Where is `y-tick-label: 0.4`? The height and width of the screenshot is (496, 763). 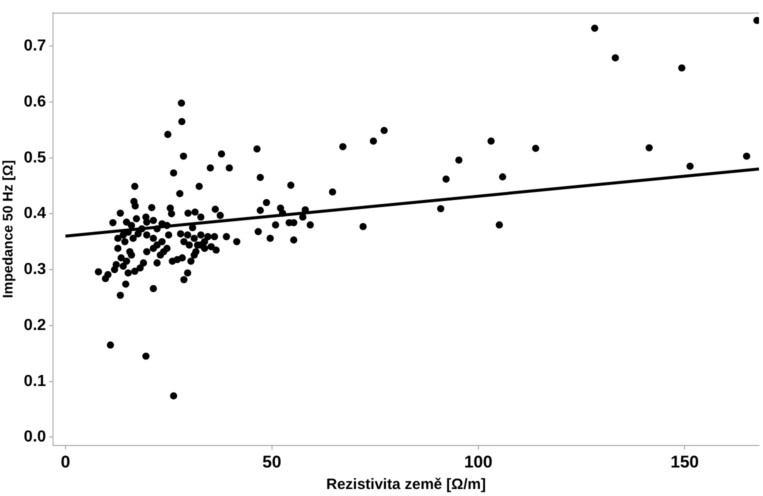 y-tick-label: 0.4 is located at coordinates (35, 213).